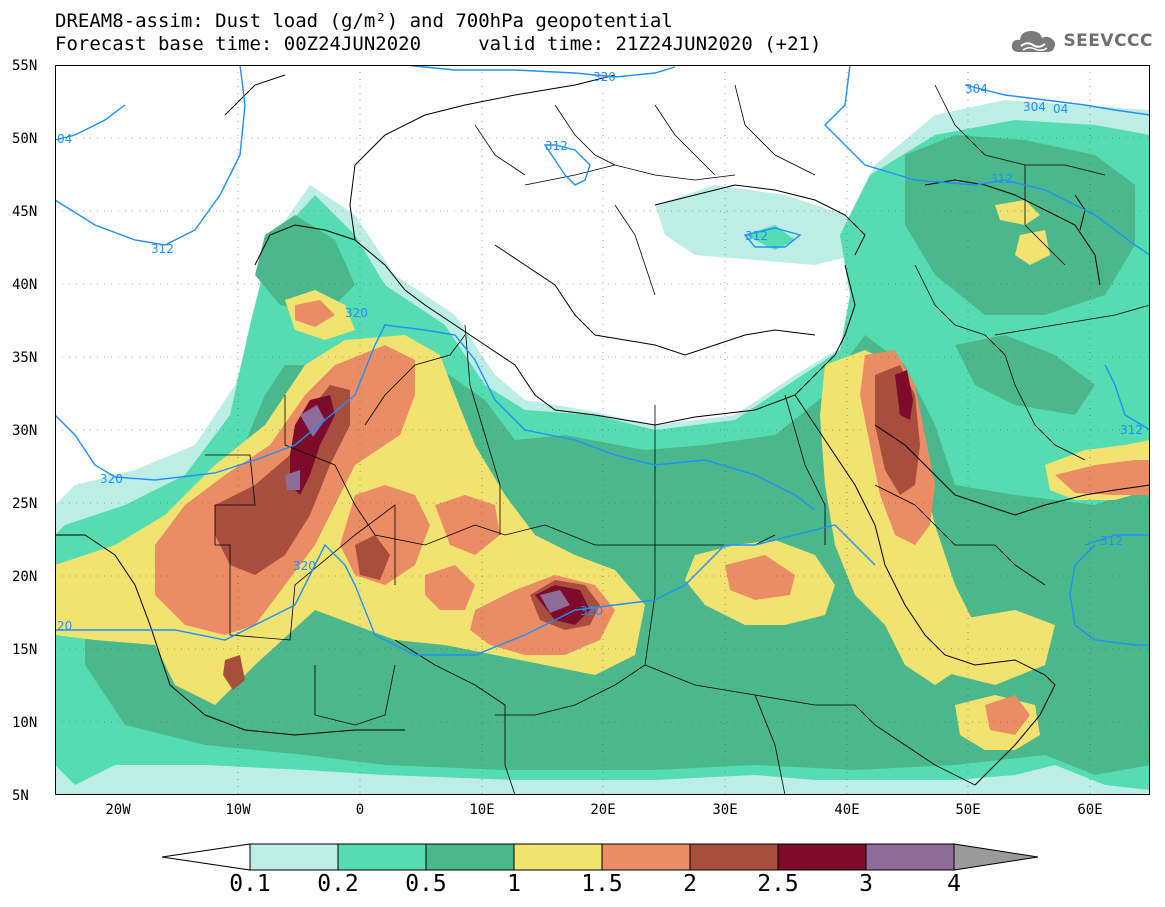 This screenshot has height=907, width=1165. I want to click on contour-label: 20, so click(64, 626).